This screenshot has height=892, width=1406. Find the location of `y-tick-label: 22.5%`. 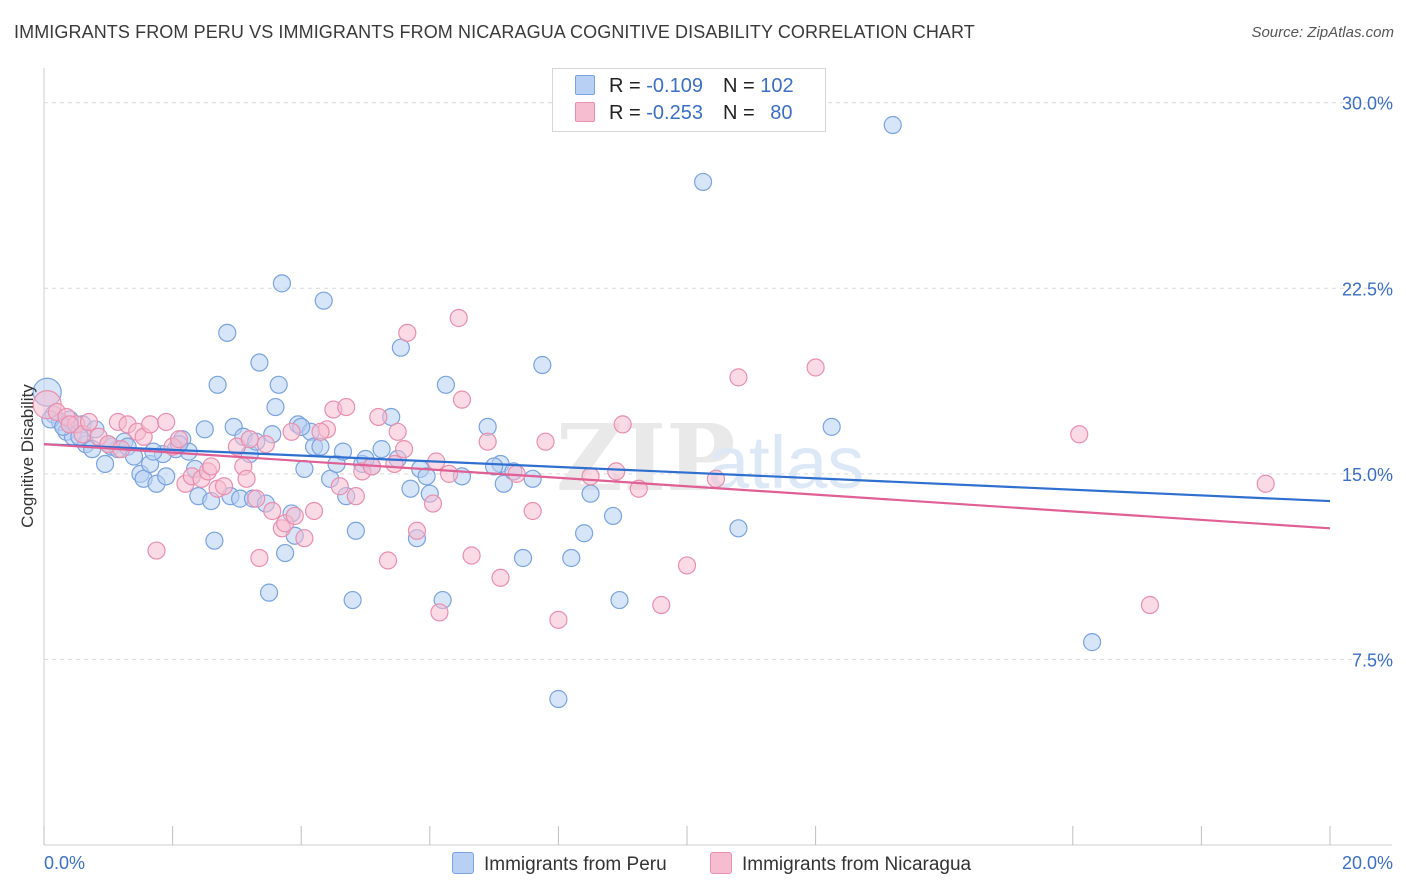

y-tick-label: 22.5% is located at coordinates (1367, 289).